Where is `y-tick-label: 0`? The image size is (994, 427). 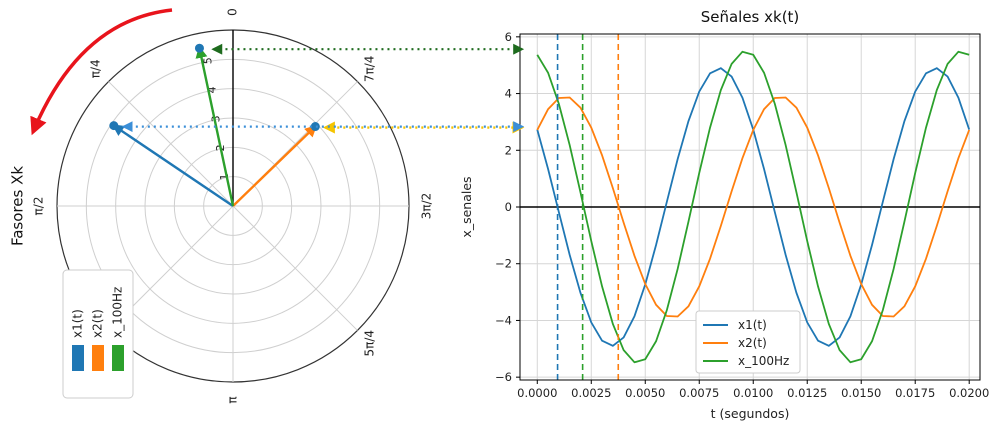 y-tick-label: 0 is located at coordinates (508, 207).